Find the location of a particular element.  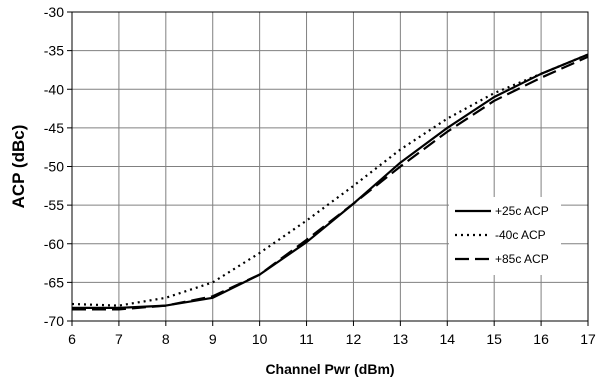

y-tick-label-5: -45 is located at coordinates (54, 128).